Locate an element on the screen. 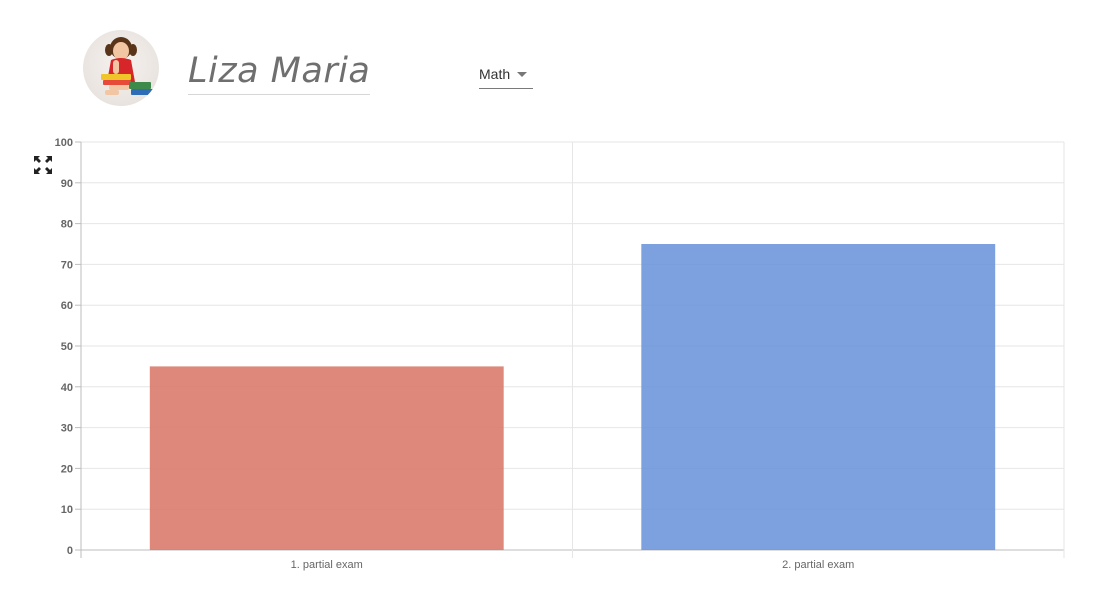  student-avatar is located at coordinates (121, 68).